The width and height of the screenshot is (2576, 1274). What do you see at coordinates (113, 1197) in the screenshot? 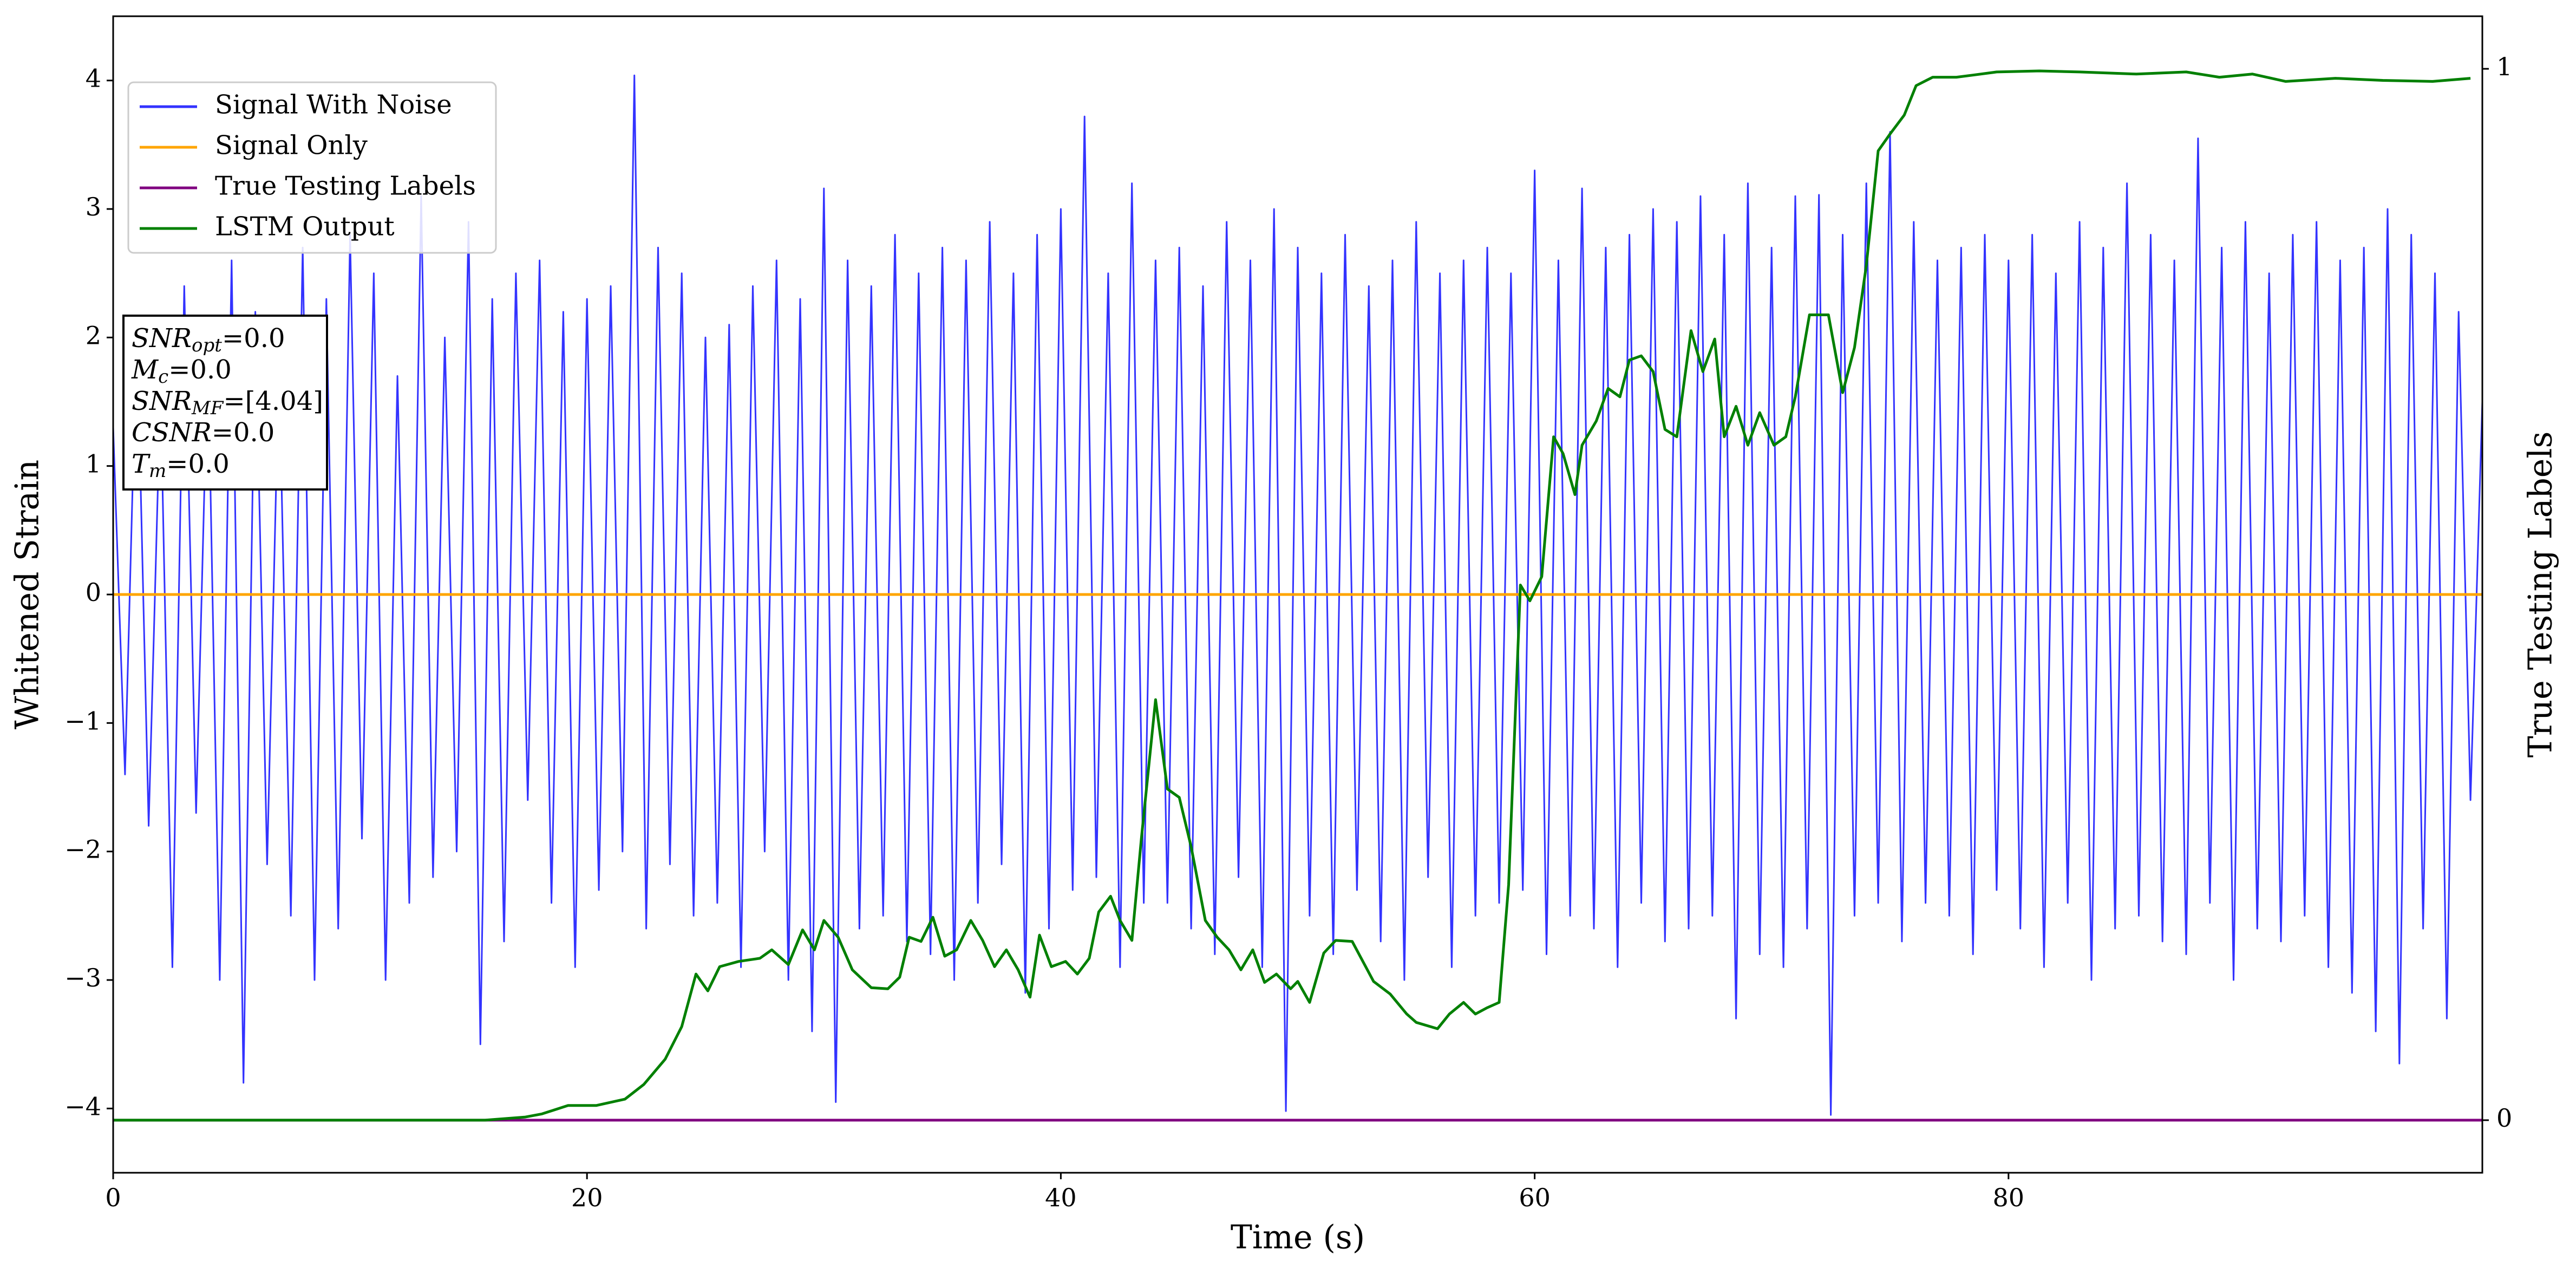
I see `x-tick-label: 0` at bounding box center [113, 1197].